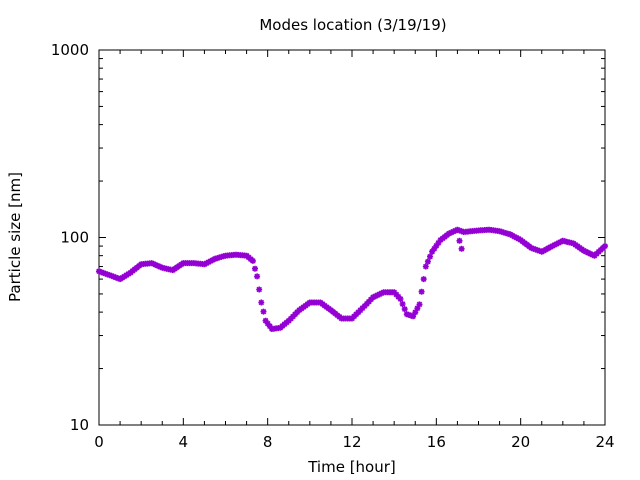 The image size is (640, 480). Describe the element at coordinates (70, 50) in the screenshot. I see `y-tick-label: 1000` at that location.